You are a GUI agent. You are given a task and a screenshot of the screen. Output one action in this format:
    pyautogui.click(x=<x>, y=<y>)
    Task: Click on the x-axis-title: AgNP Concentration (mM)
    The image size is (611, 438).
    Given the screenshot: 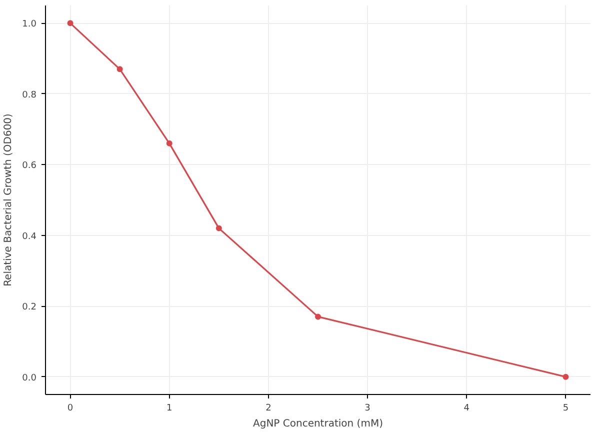 What is the action you would take?
    pyautogui.click(x=318, y=424)
    